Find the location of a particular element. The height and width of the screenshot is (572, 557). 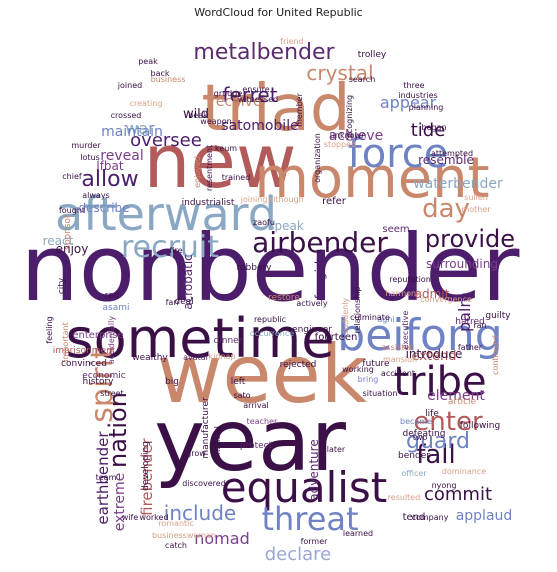

word-worked: worked is located at coordinates (153, 517).